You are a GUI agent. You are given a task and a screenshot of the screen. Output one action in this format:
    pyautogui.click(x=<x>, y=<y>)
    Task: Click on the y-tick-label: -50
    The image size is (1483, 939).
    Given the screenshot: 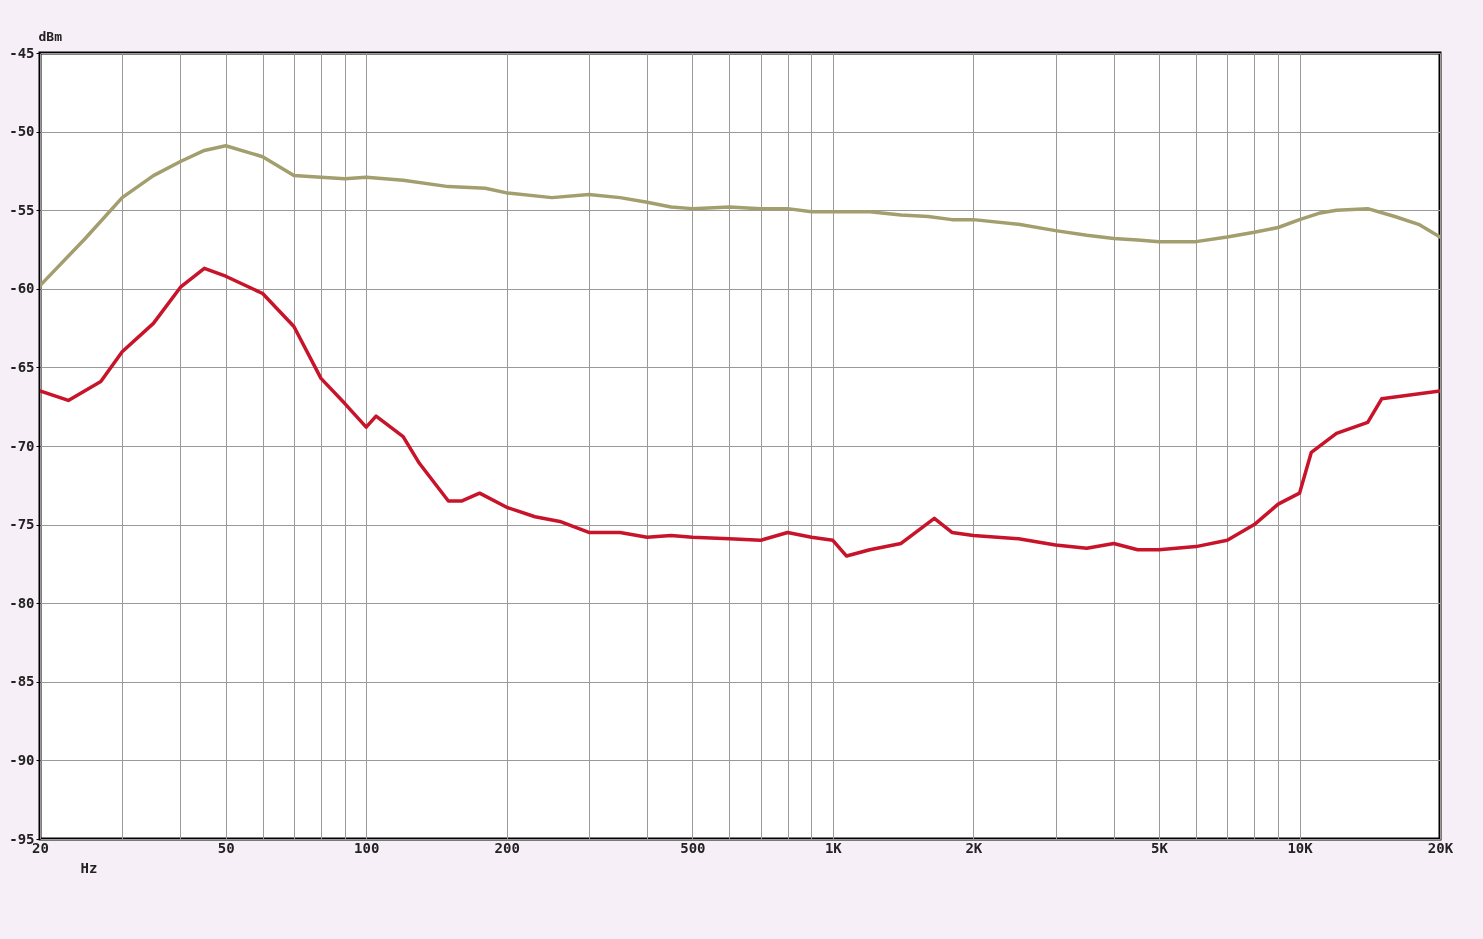 What is the action you would take?
    pyautogui.click(x=22, y=131)
    